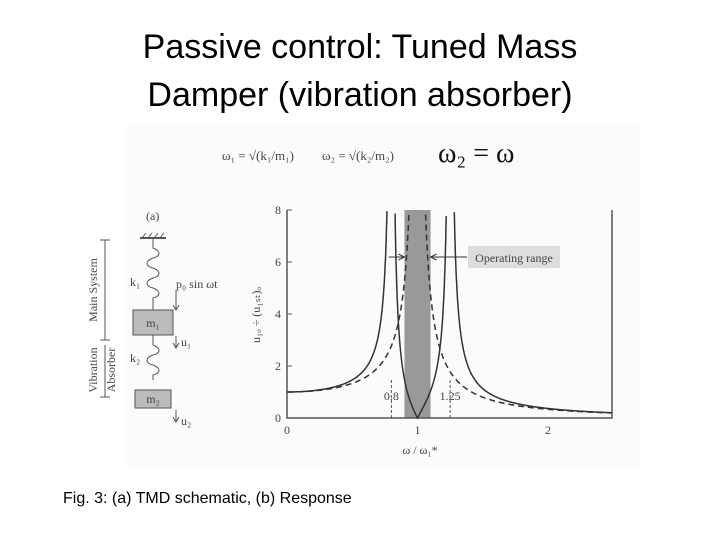 This screenshot has width=720, height=540. What do you see at coordinates (360, 47) in the screenshot?
I see `title-line: Passive control: Tuned Mass` at bounding box center [360, 47].